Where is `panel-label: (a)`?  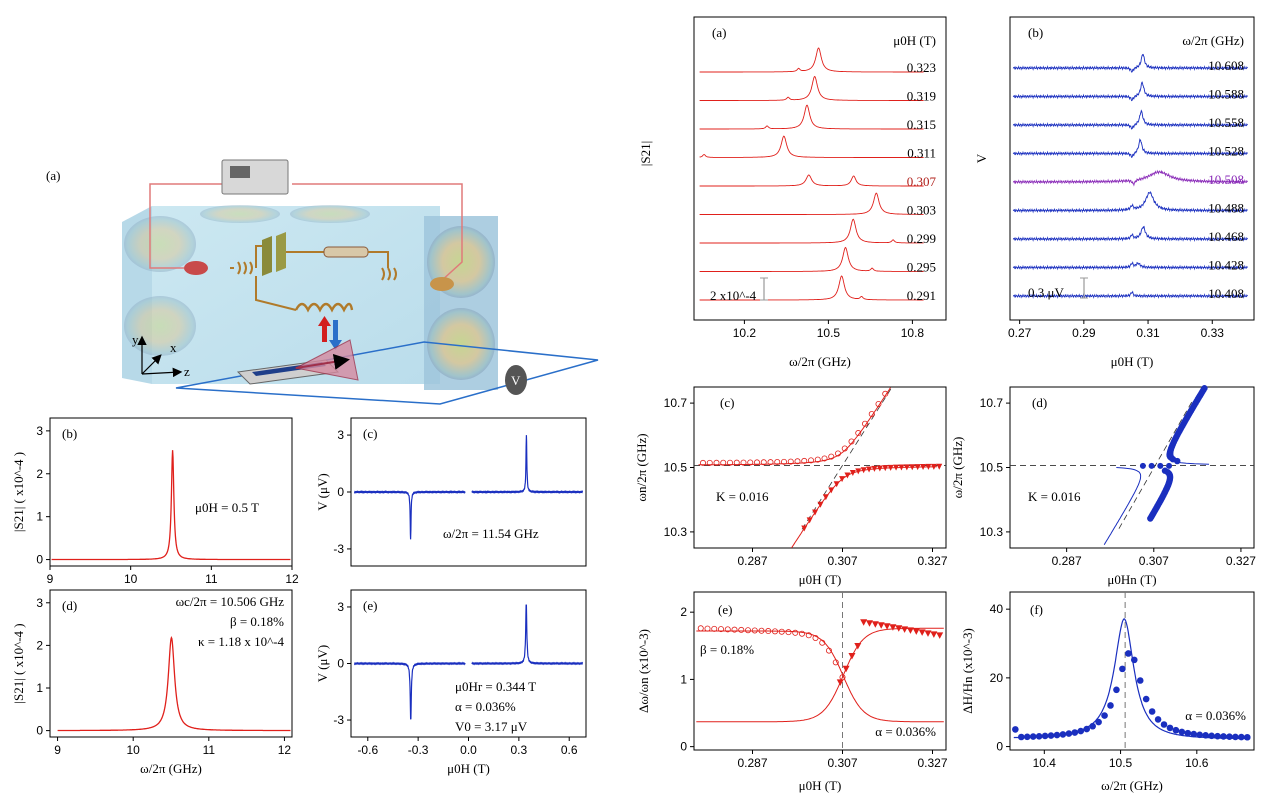 panel-label: (a) is located at coordinates (719, 32).